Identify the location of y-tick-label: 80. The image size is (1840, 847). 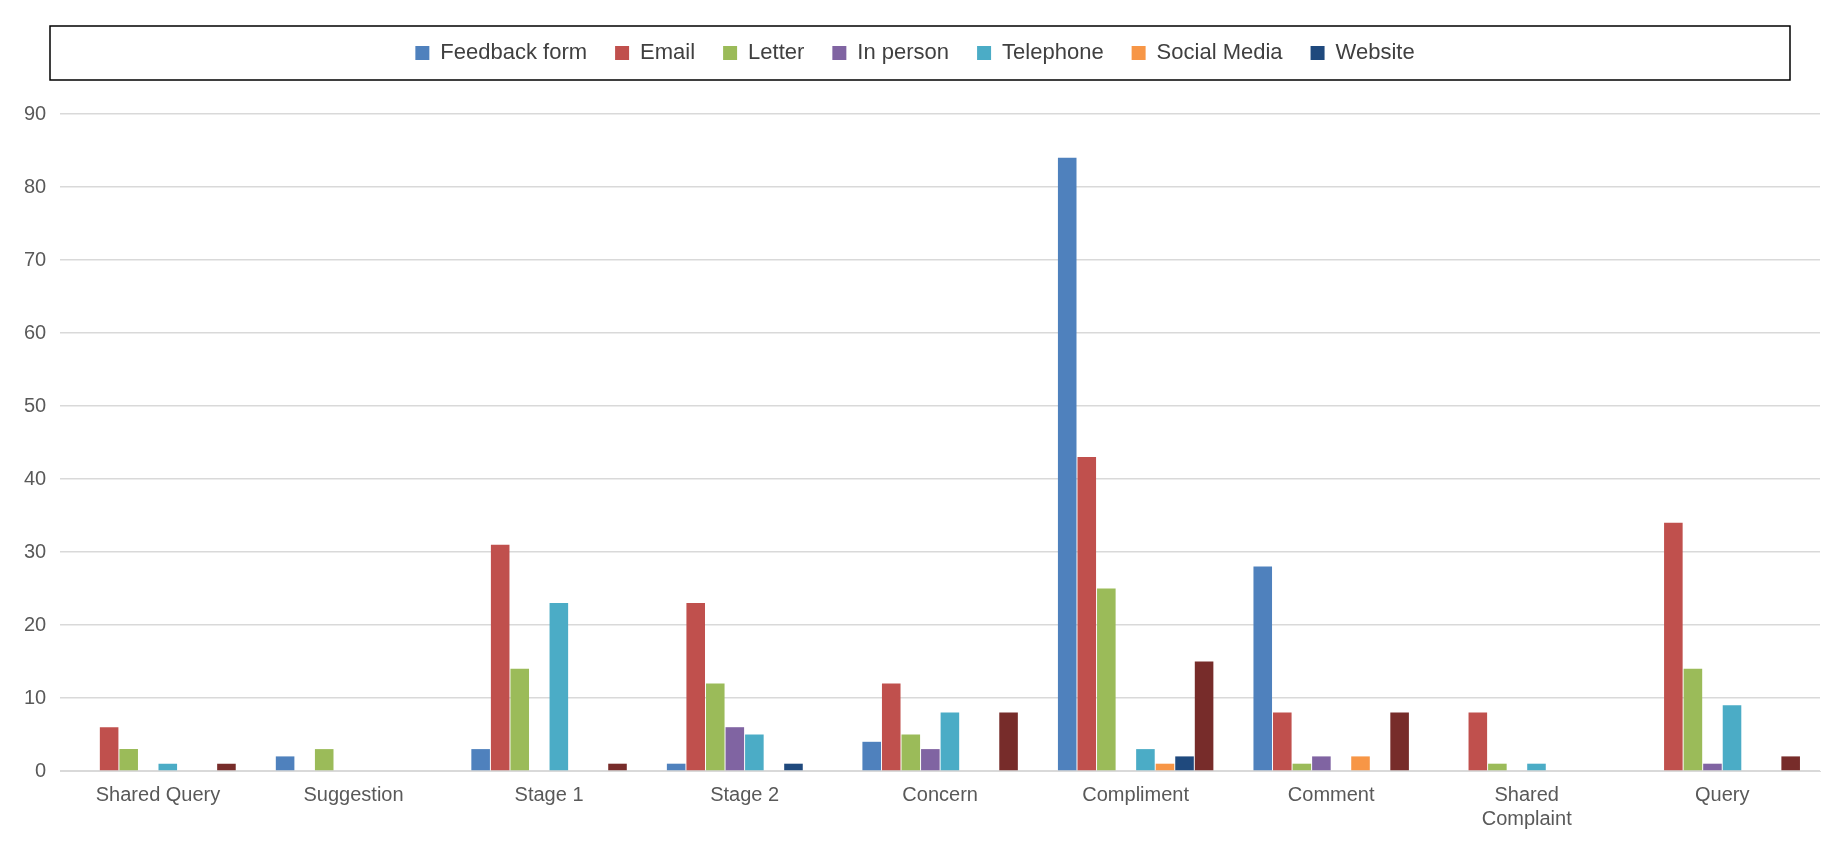
(35, 185).